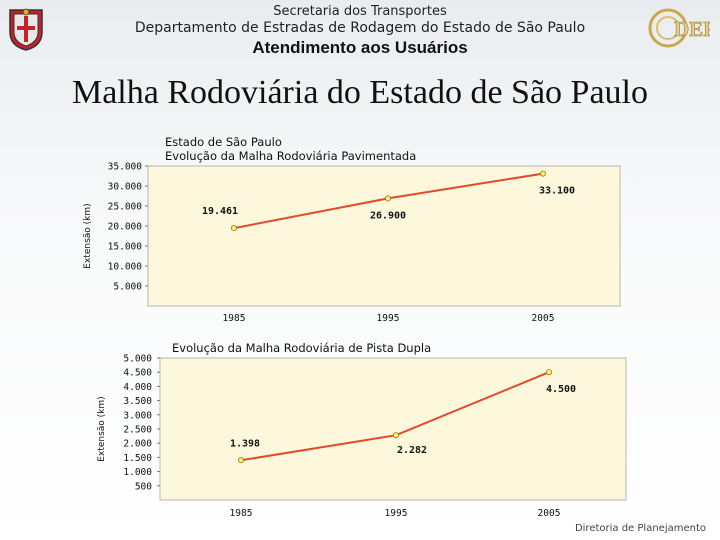 This screenshot has width=720, height=540. I want to click on header-service: Atendimento aos Usuários, so click(360, 47).